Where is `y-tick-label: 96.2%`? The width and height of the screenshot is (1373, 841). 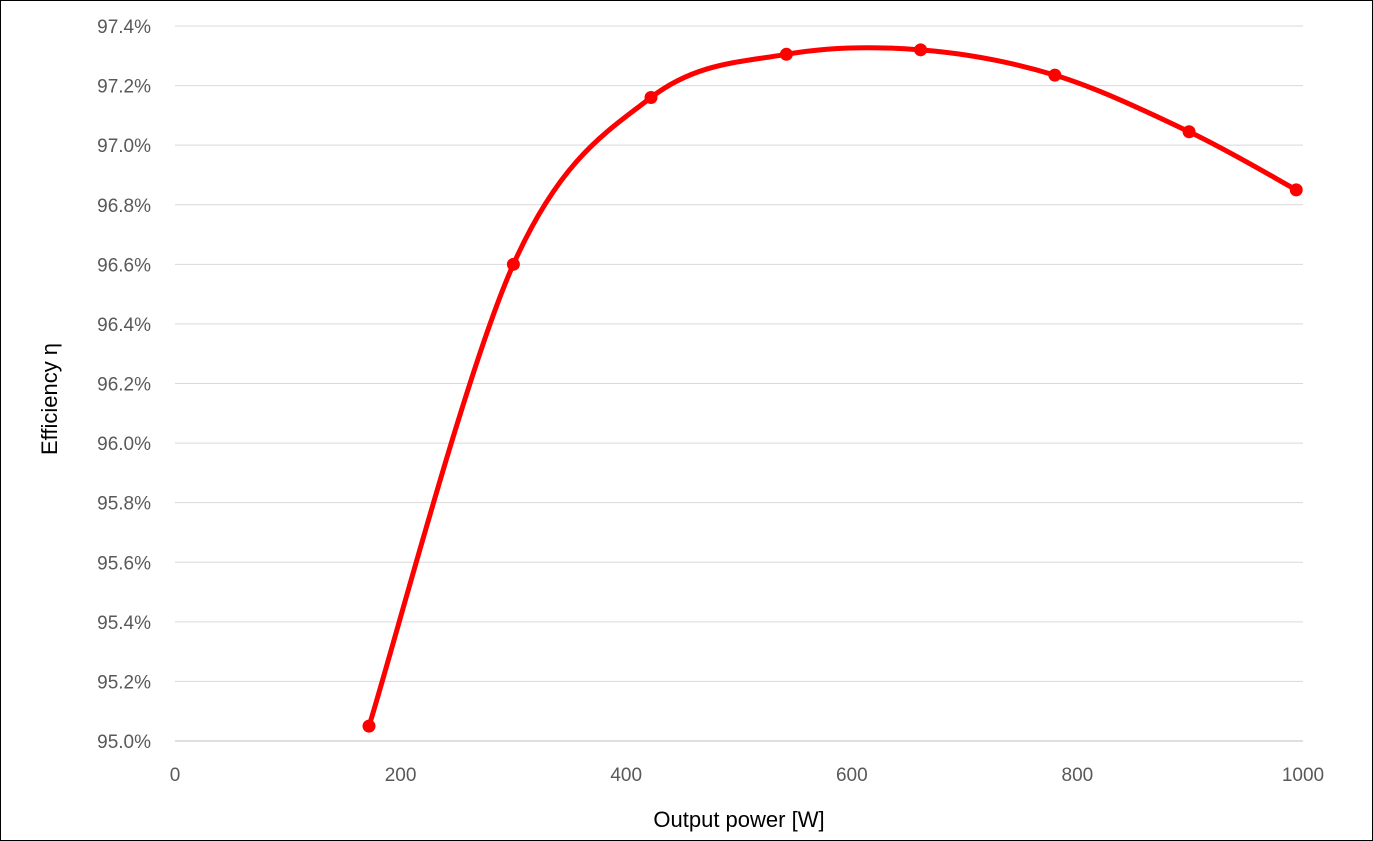
y-tick-label: 96.2% is located at coordinates (124, 385).